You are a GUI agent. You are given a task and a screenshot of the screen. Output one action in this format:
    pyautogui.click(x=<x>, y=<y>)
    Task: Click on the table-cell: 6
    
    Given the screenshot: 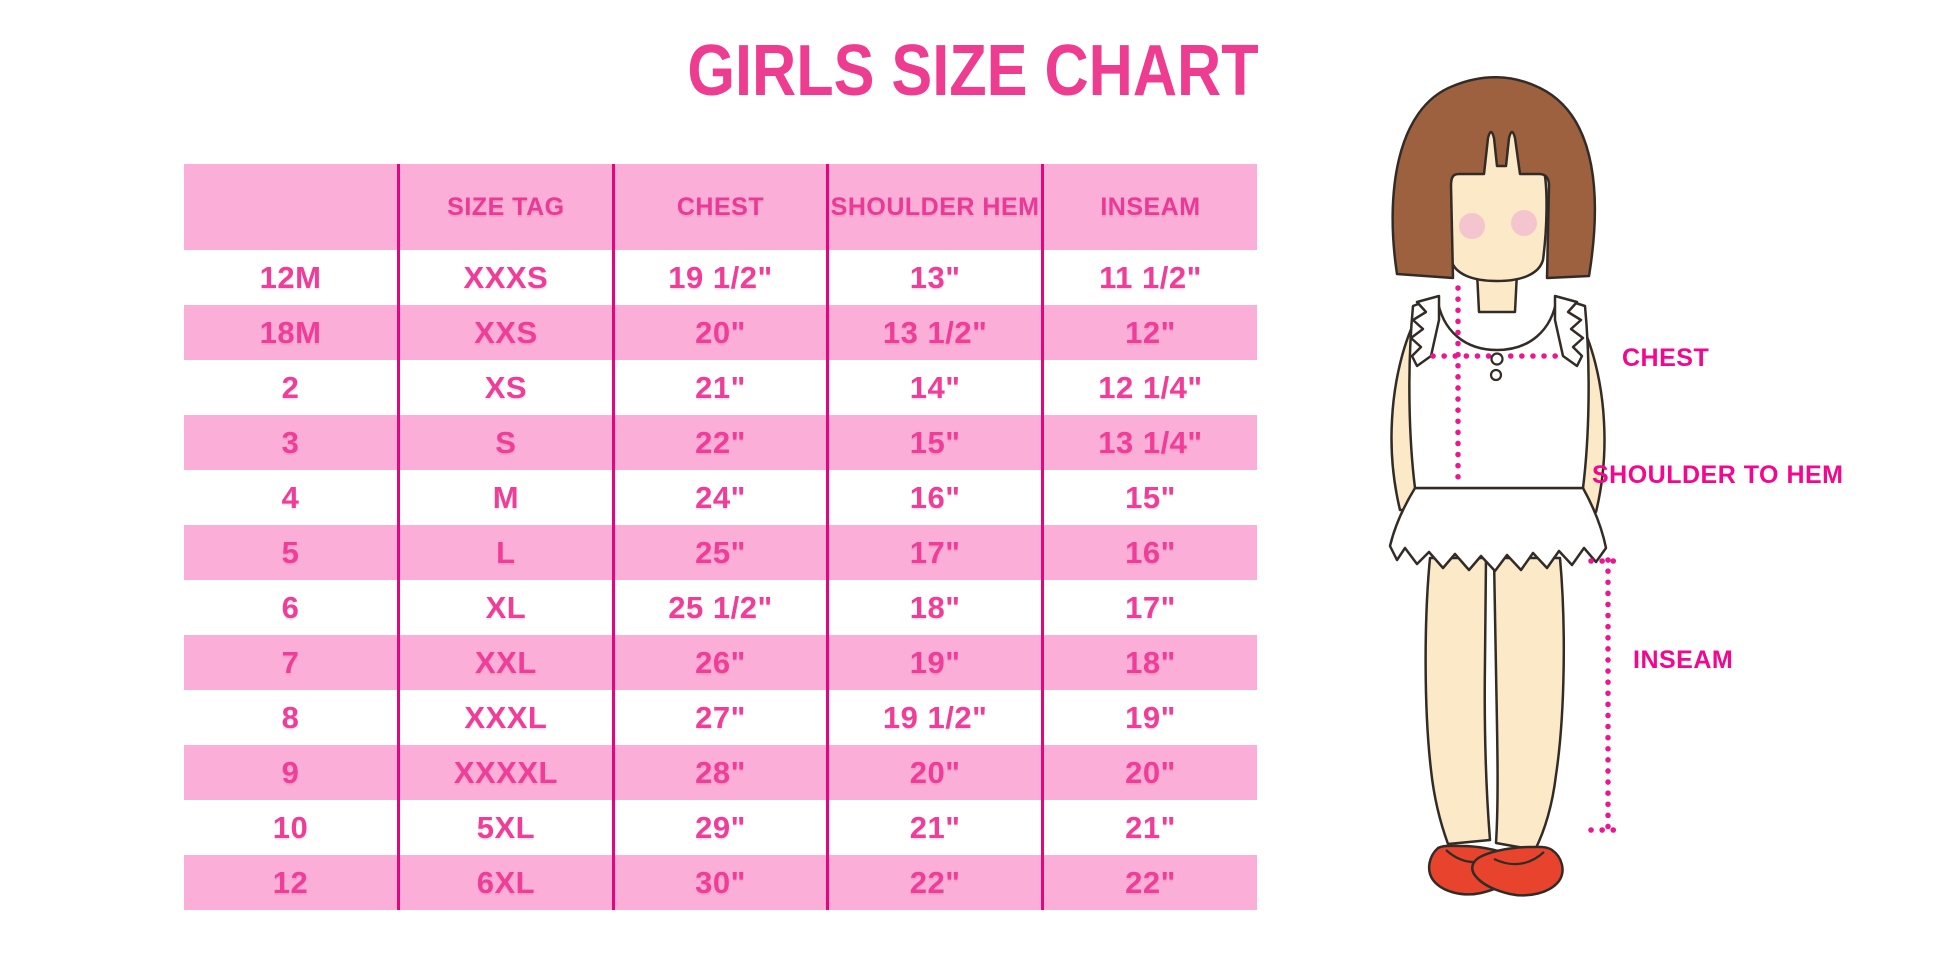 What is the action you would take?
    pyautogui.click(x=290, y=607)
    